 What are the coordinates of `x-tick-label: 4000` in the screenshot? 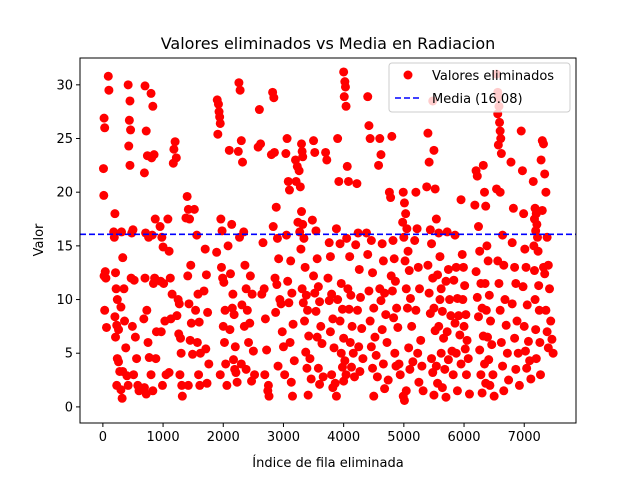 It's located at (343, 437).